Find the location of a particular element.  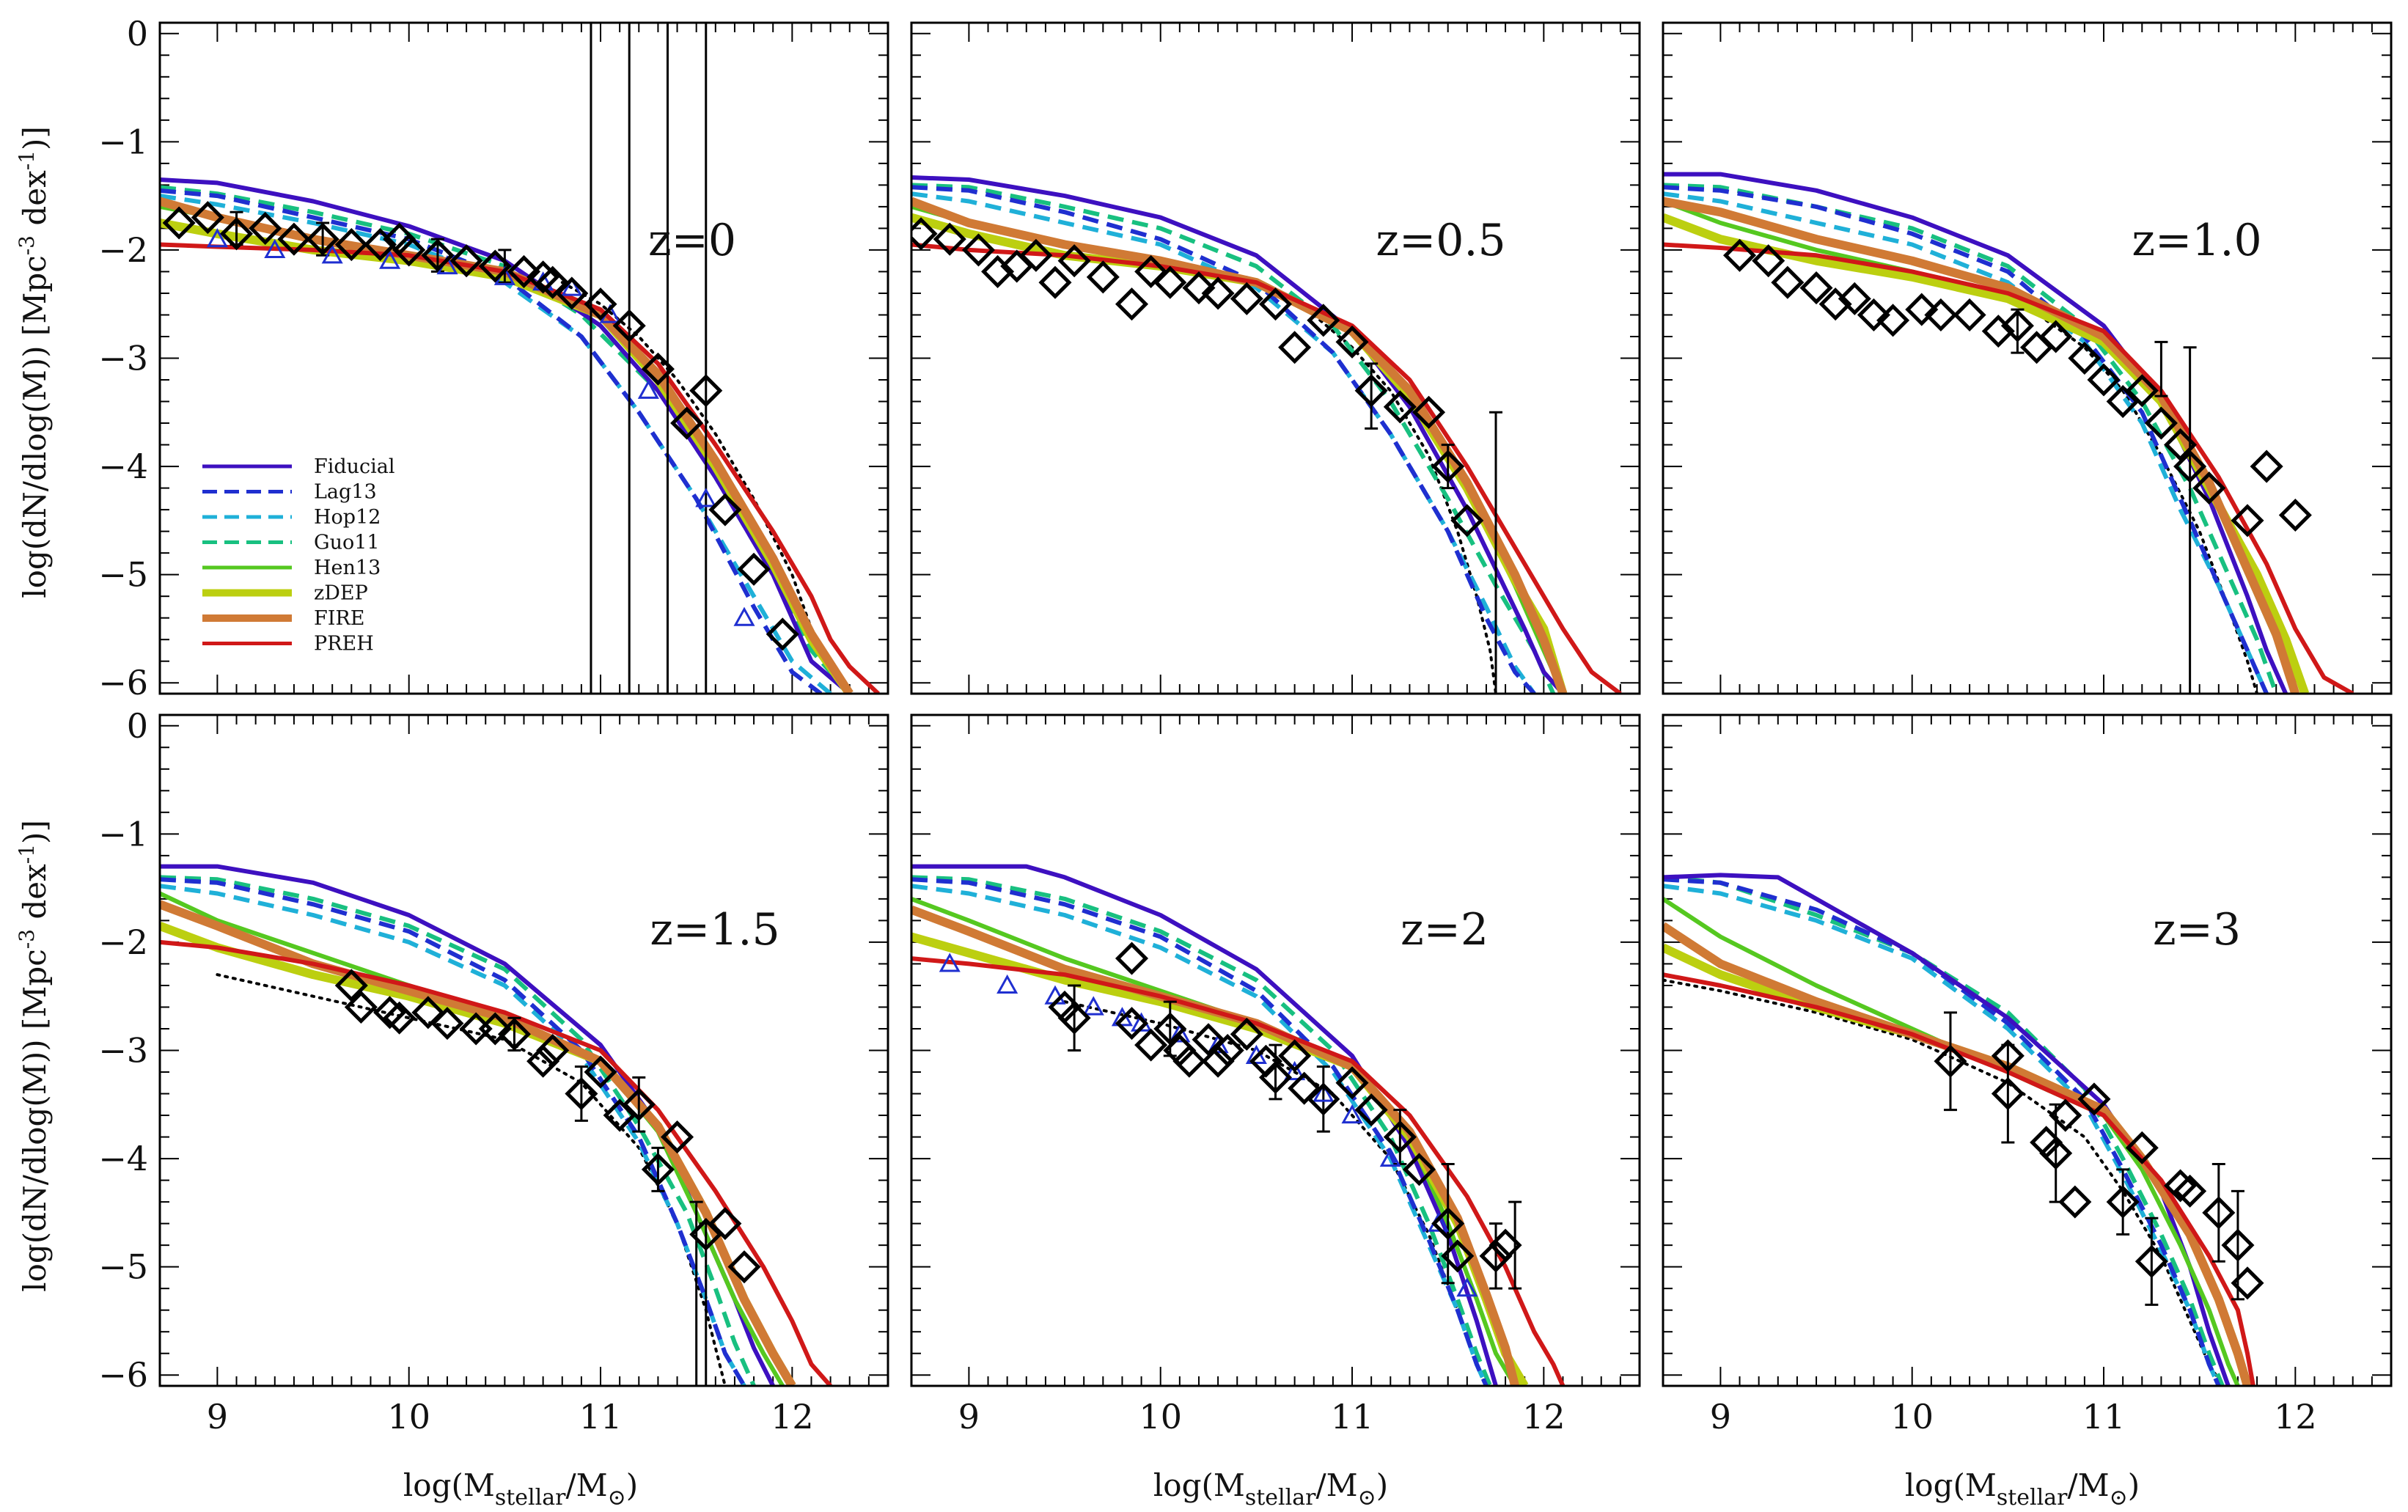

panel-3: z=1.0 is located at coordinates (2028, 358).